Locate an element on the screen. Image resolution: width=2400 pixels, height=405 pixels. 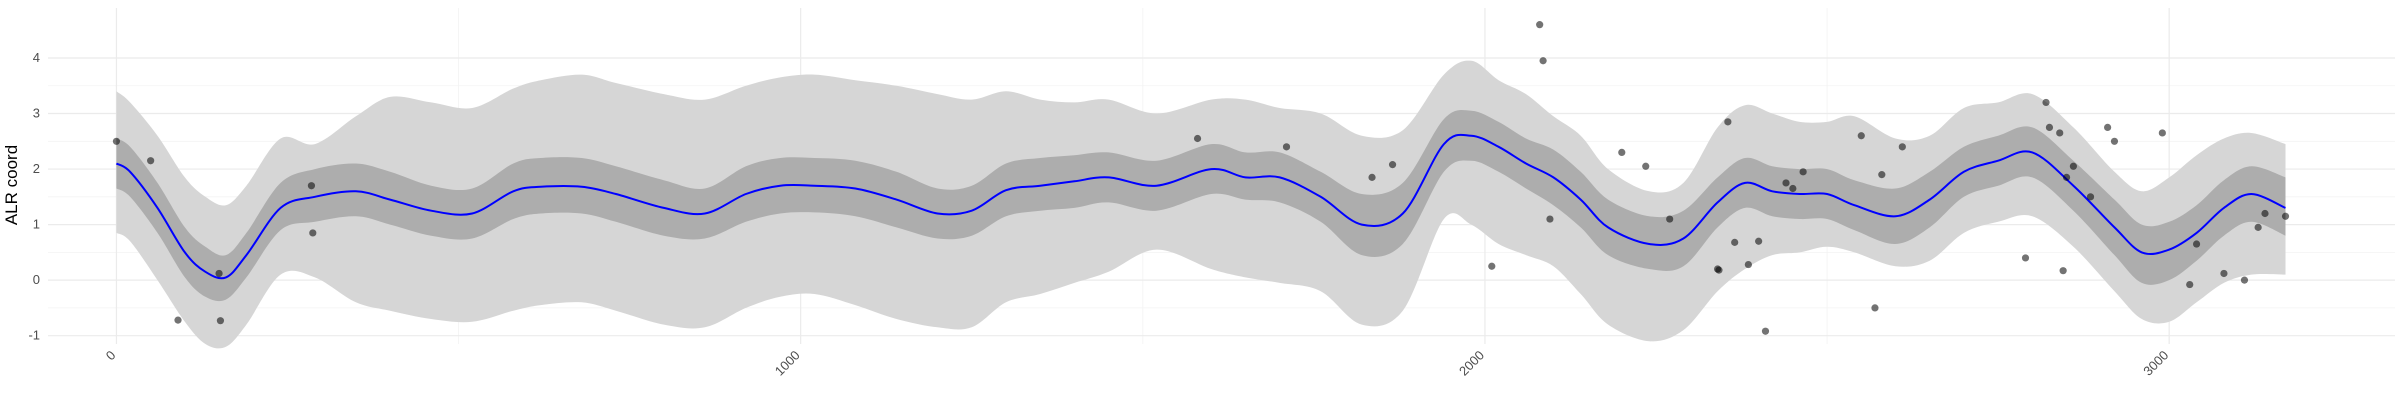
y-tick-label: 4 is located at coordinates (36, 57).